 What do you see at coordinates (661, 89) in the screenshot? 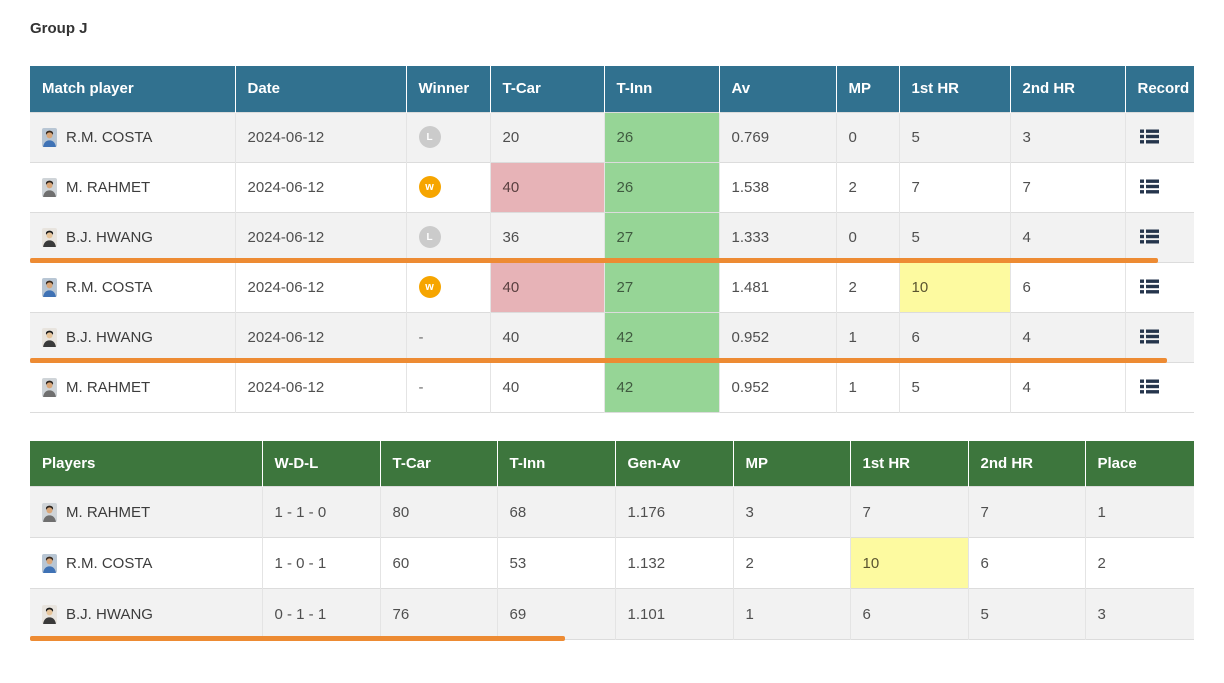
I see `column-header-t-inn: T-Inn` at bounding box center [661, 89].